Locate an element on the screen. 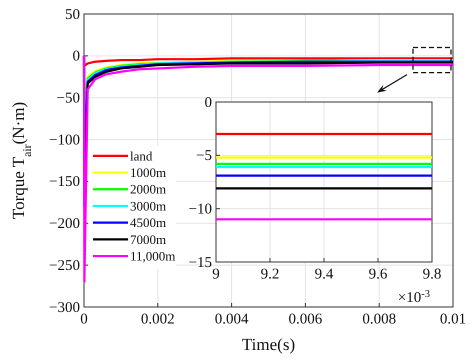 The height and width of the screenshot is (364, 474). annotation: ×10$^{-3}$ is located at coordinates (414, 297).